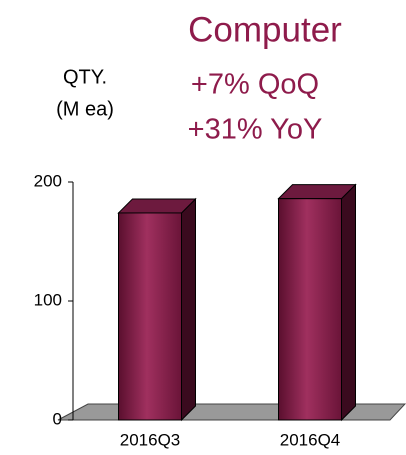 The height and width of the screenshot is (455, 406). What do you see at coordinates (150, 439) in the screenshot?
I see `x-tick-label: 2016Q3` at bounding box center [150, 439].